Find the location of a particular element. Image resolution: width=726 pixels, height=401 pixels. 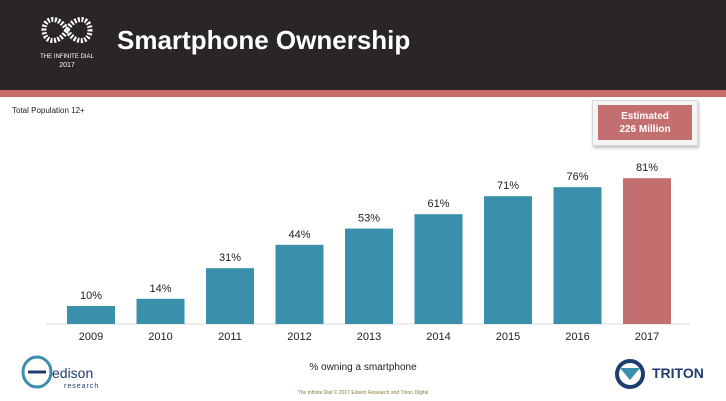

estimate-callout: Estimated 226 Million is located at coordinates (645, 123).